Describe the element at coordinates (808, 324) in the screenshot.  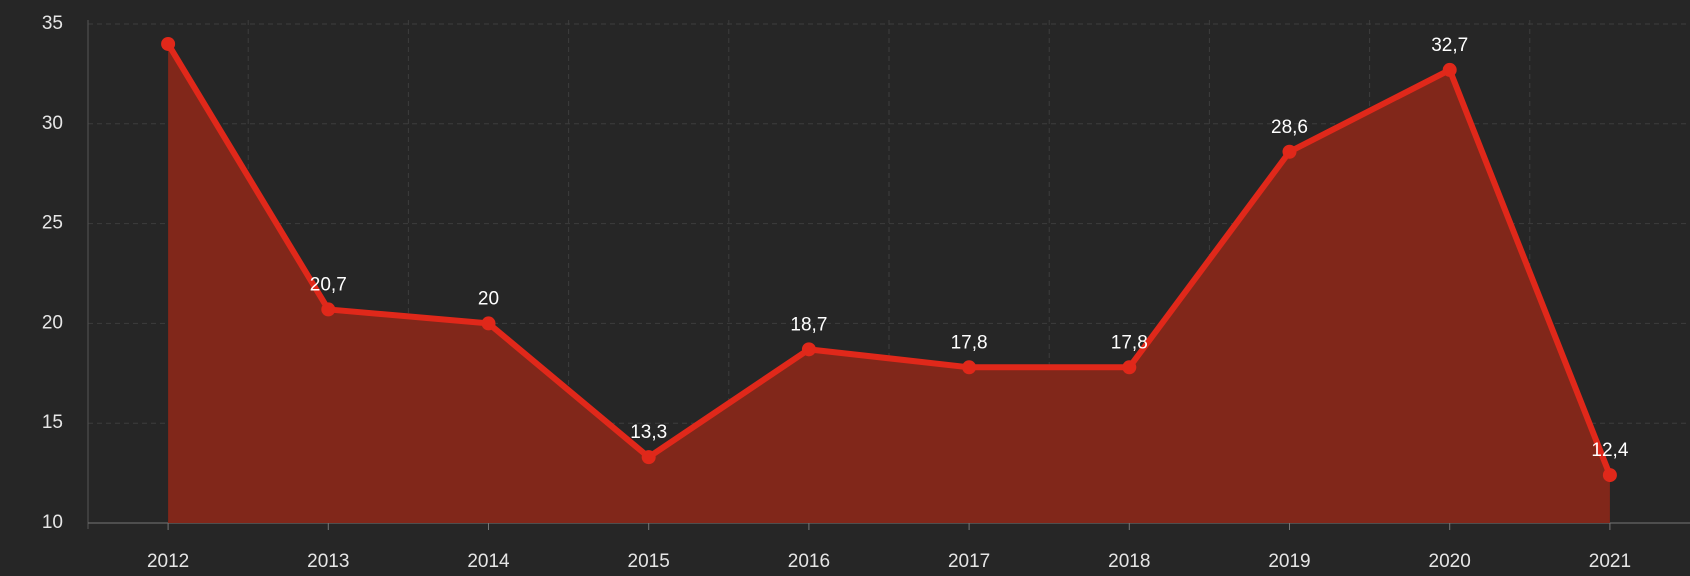
I see `data-label: 18,7` at that location.